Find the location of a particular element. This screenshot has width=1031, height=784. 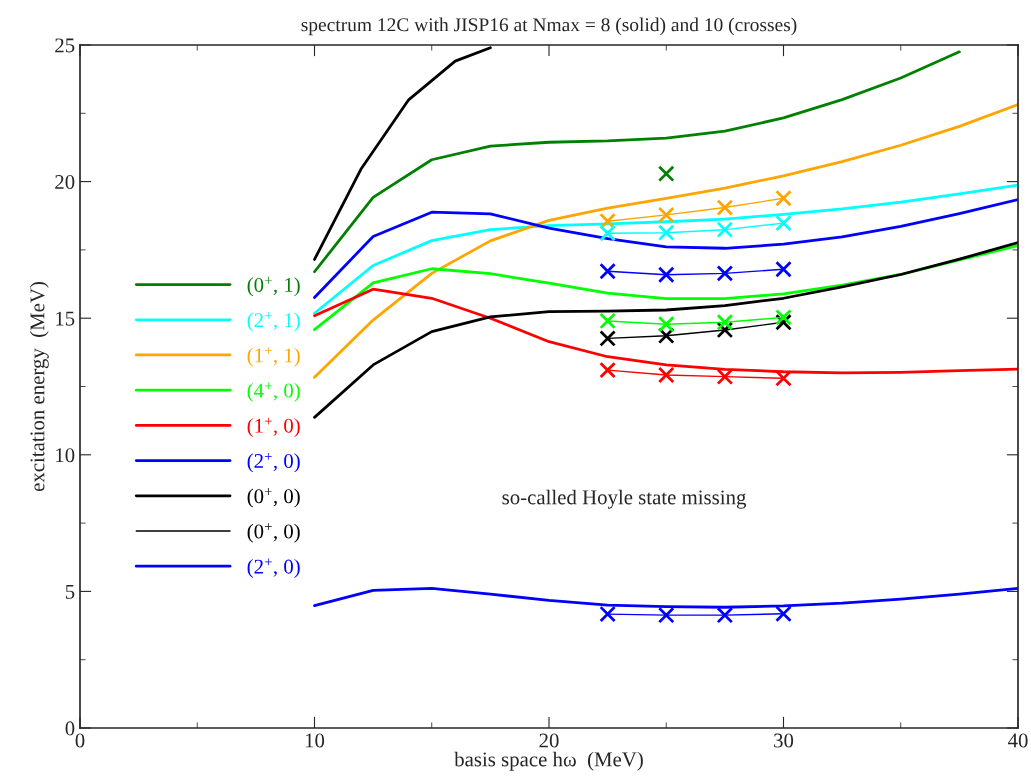

x-tick-label: 30 is located at coordinates (784, 740).